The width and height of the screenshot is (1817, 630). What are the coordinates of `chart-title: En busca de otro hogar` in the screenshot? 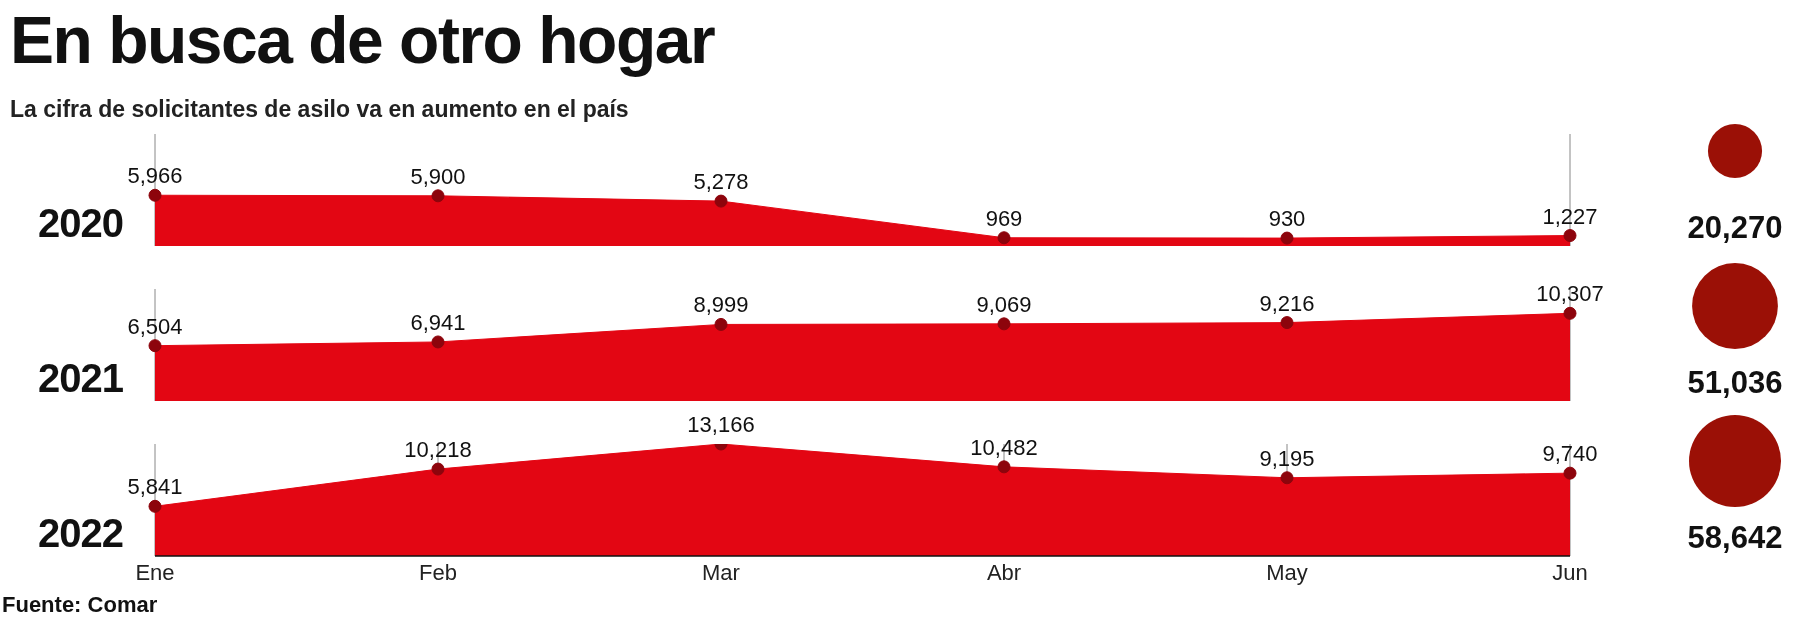 It's located at (362, 40).